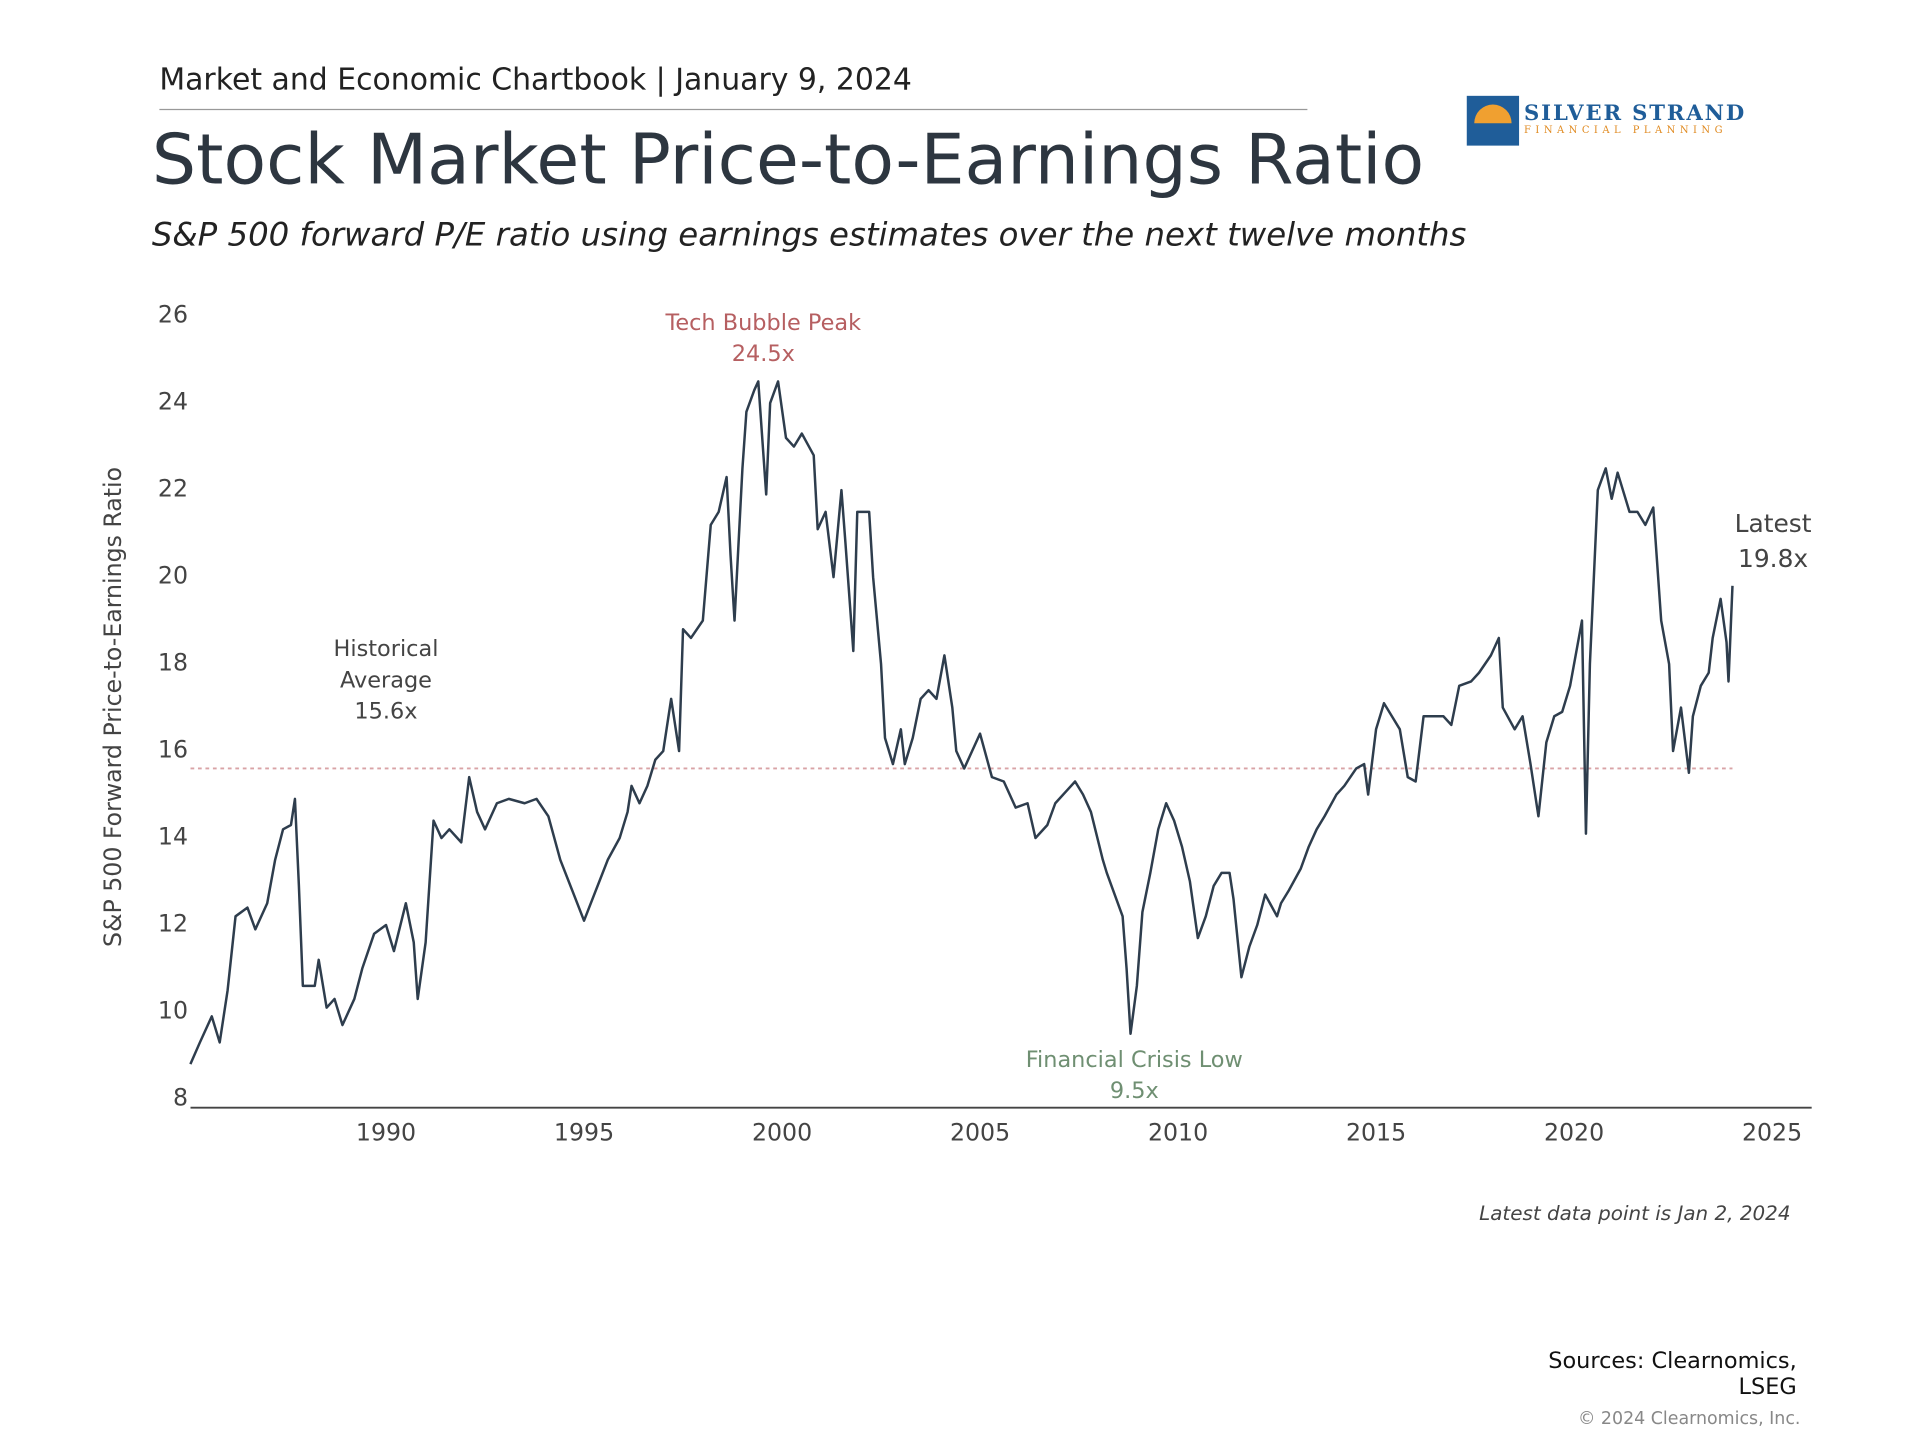  I want to click on average-value-label: 15.6x, so click(385, 711).